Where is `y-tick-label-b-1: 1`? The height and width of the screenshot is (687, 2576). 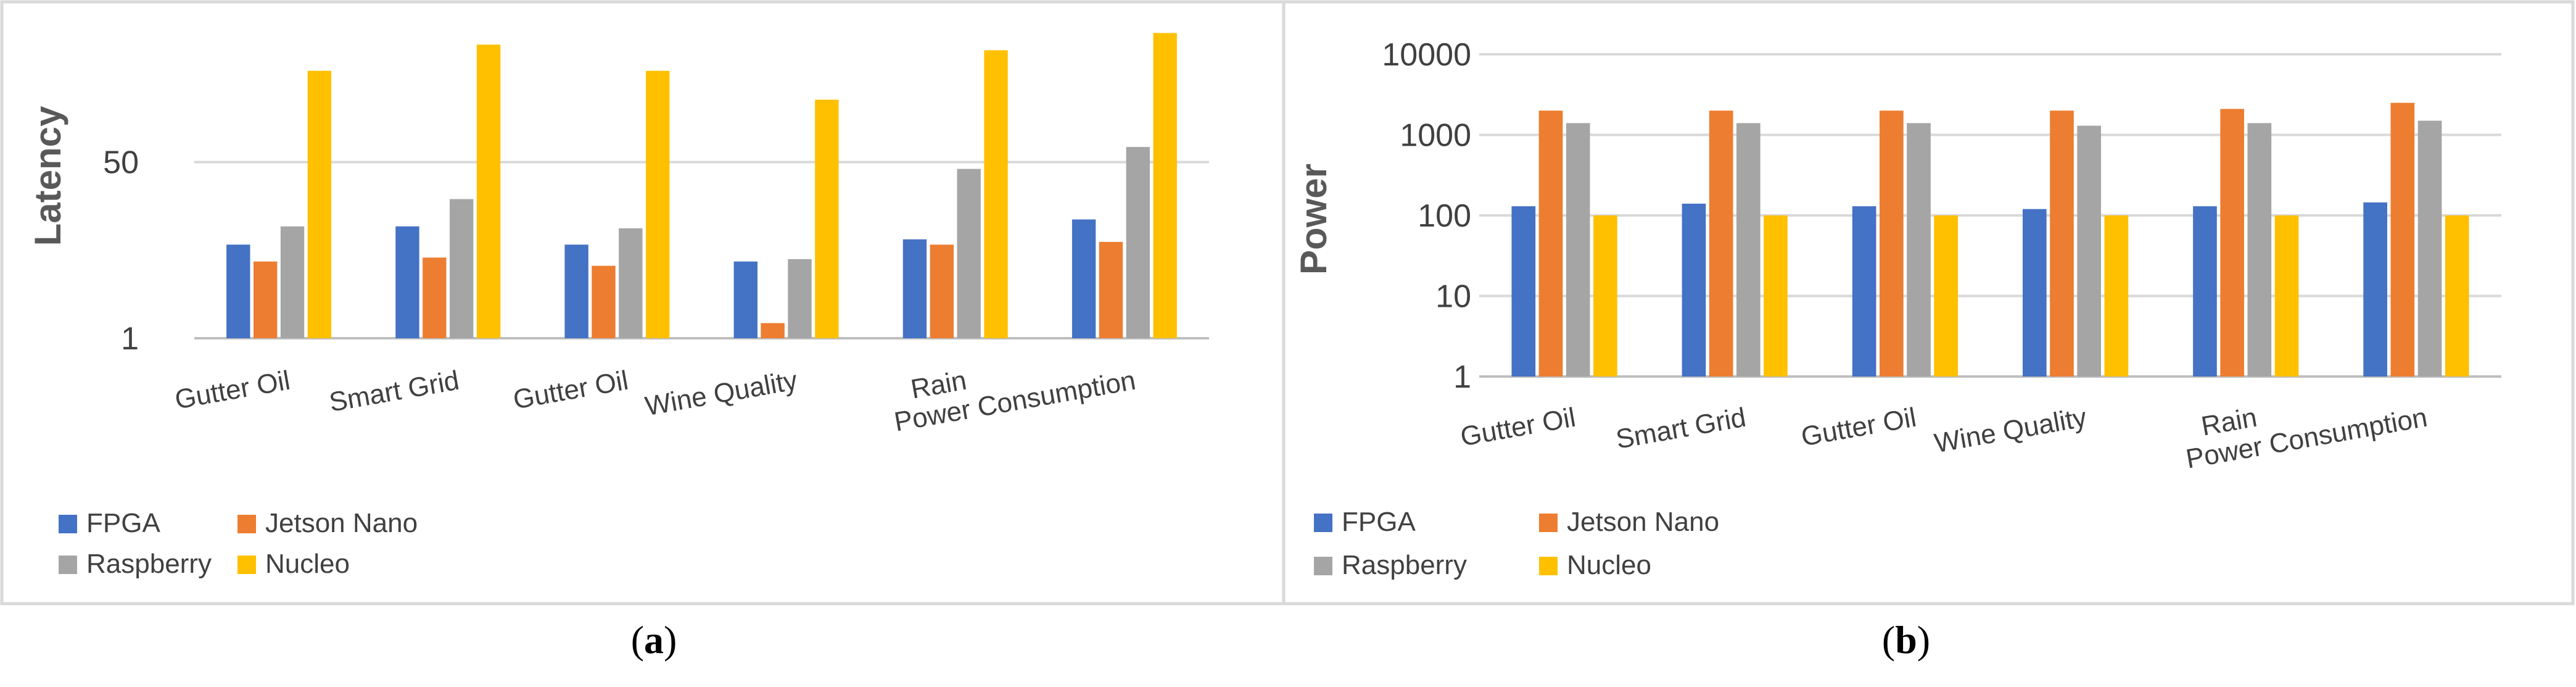 y-tick-label-b-1: 1 is located at coordinates (1462, 377).